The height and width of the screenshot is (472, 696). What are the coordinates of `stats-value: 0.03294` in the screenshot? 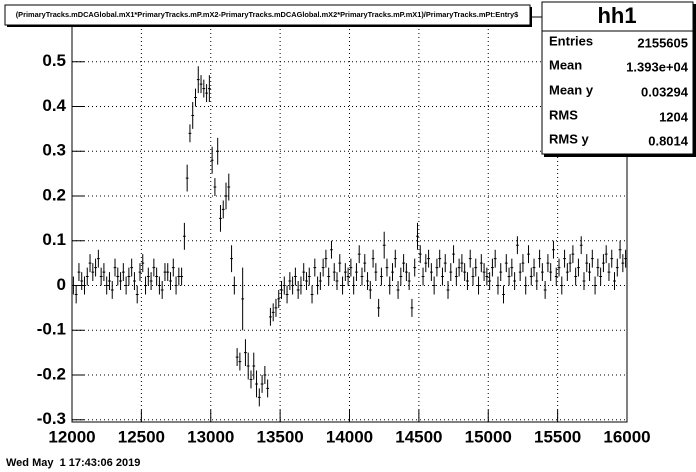 It's located at (665, 91).